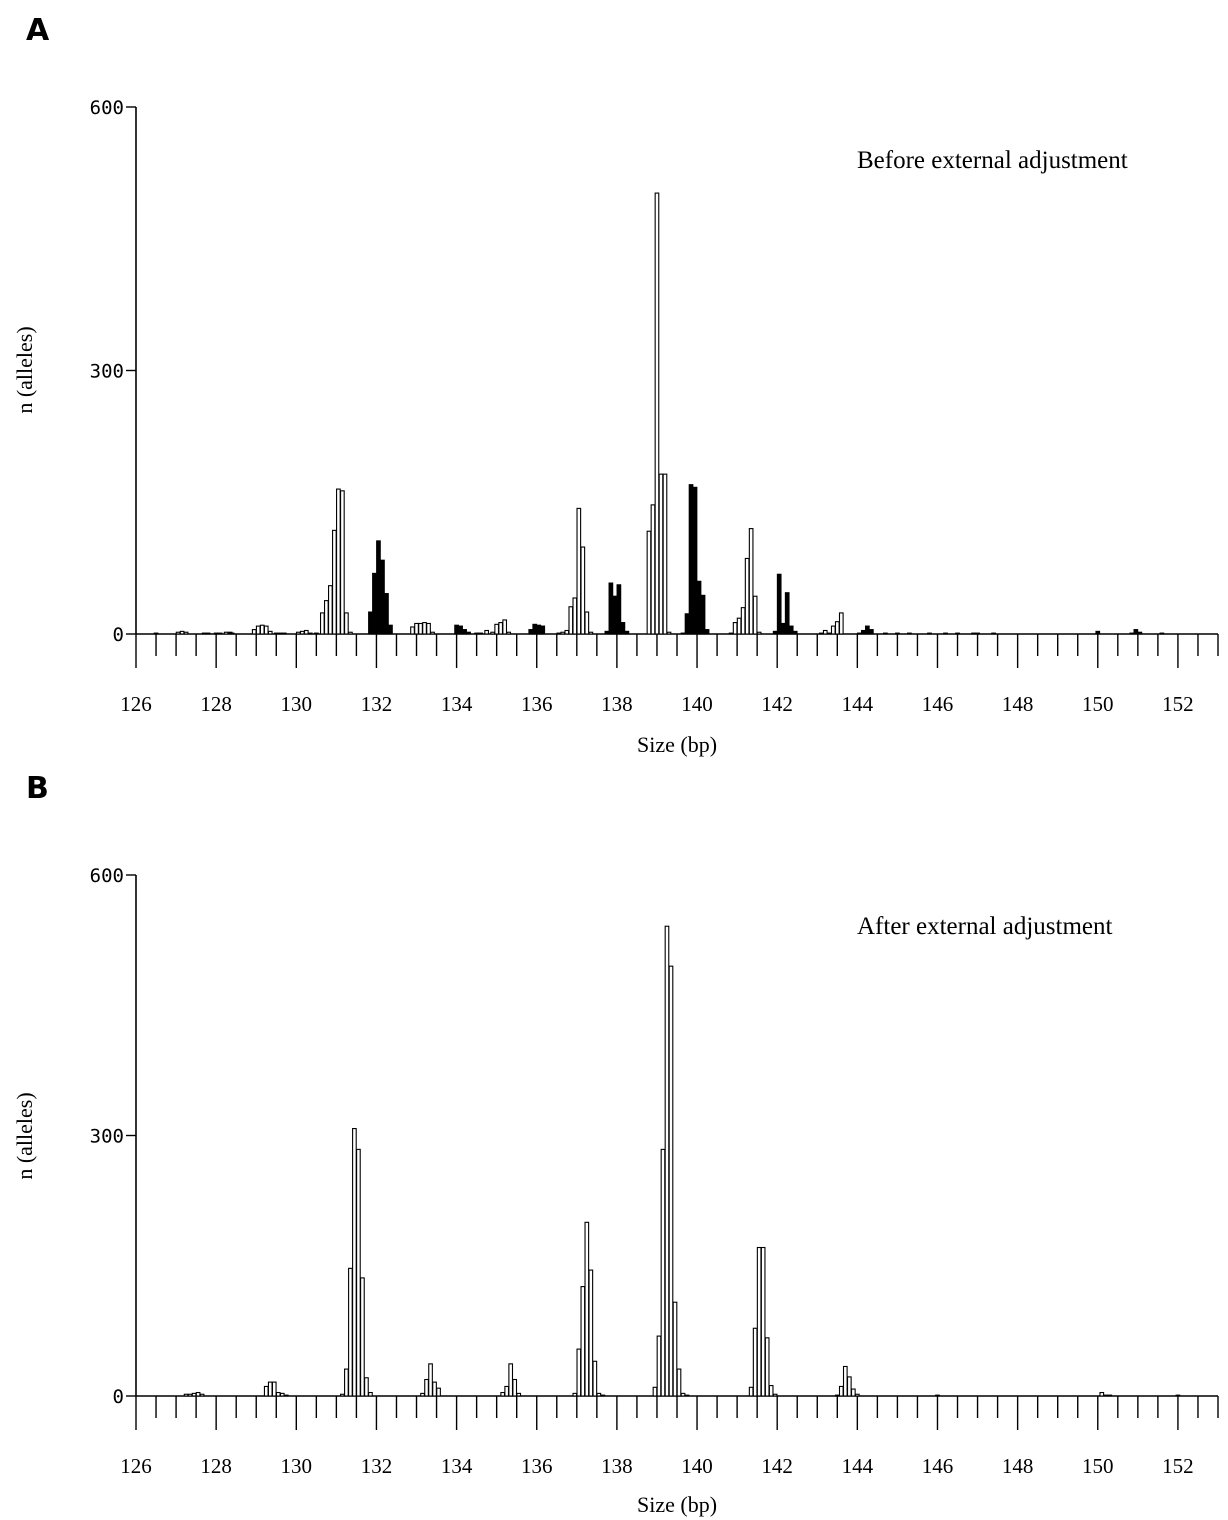  What do you see at coordinates (118, 1397) in the screenshot?
I see `y-tick-label-0: 0` at bounding box center [118, 1397].